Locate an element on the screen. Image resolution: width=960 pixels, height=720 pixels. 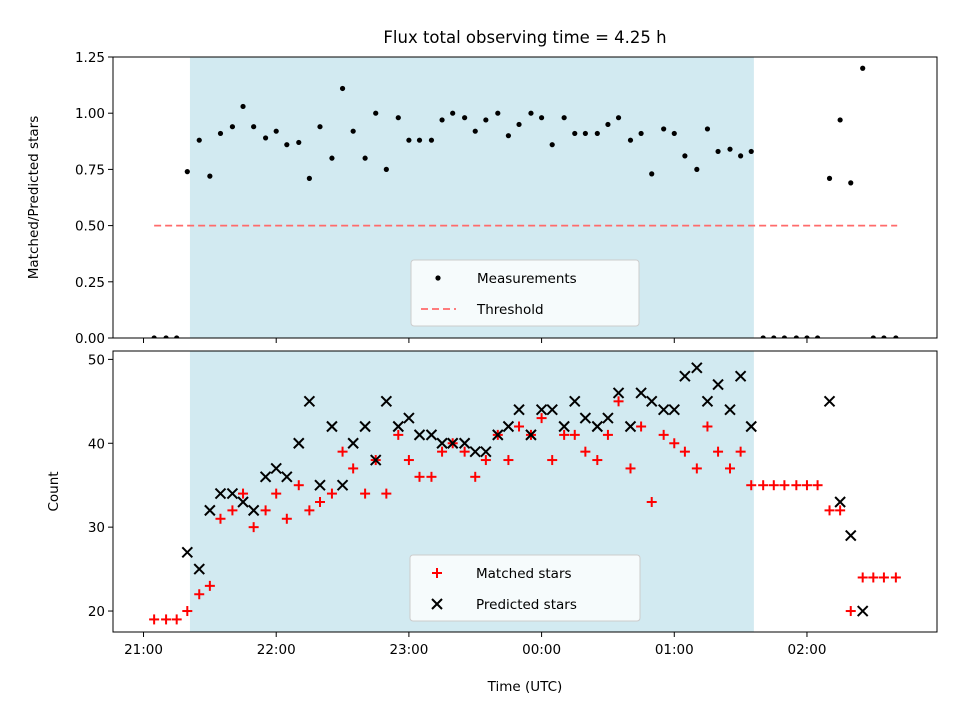
x-tick-label: 23:00 is located at coordinates (408, 650).